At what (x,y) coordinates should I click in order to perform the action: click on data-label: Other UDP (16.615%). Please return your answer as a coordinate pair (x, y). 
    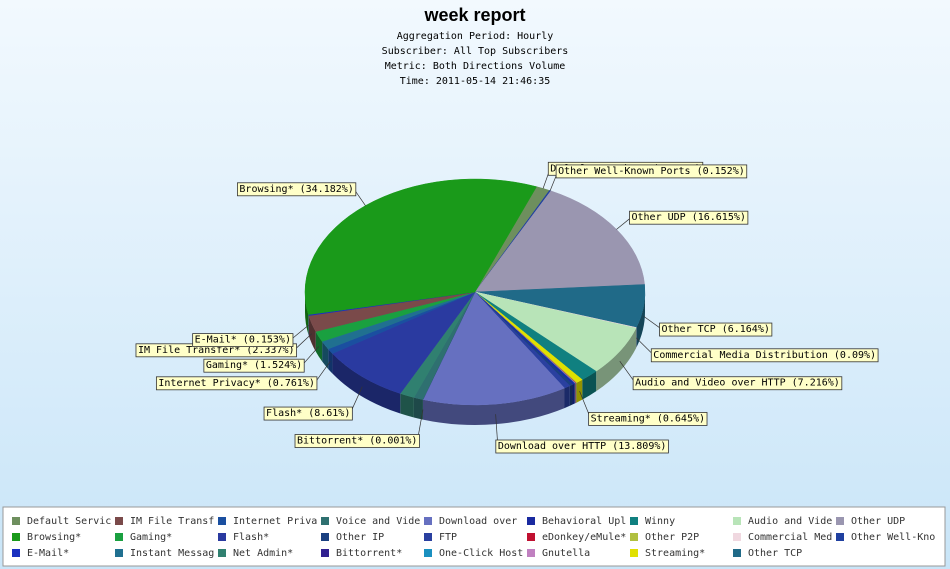
    Looking at the image, I should click on (688, 217).